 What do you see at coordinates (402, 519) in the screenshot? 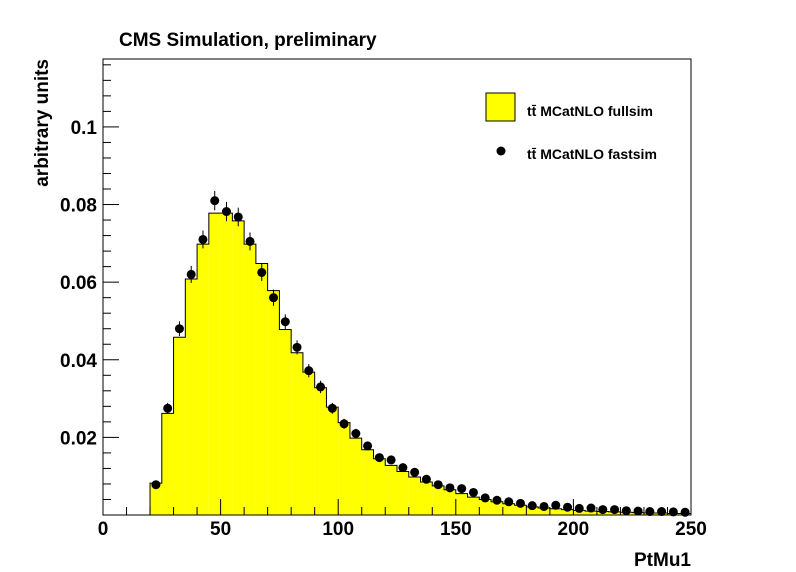
I see `x-axis: 0 50 100 150 200 250` at bounding box center [402, 519].